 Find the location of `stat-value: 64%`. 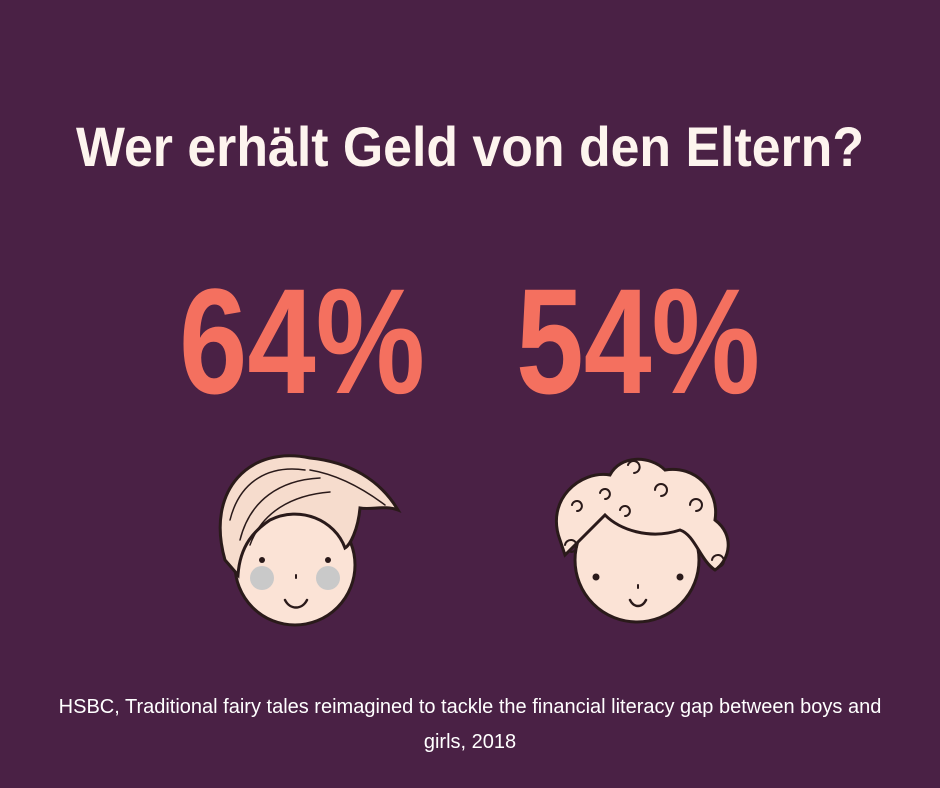

stat-value: 64% is located at coordinates (302, 341).